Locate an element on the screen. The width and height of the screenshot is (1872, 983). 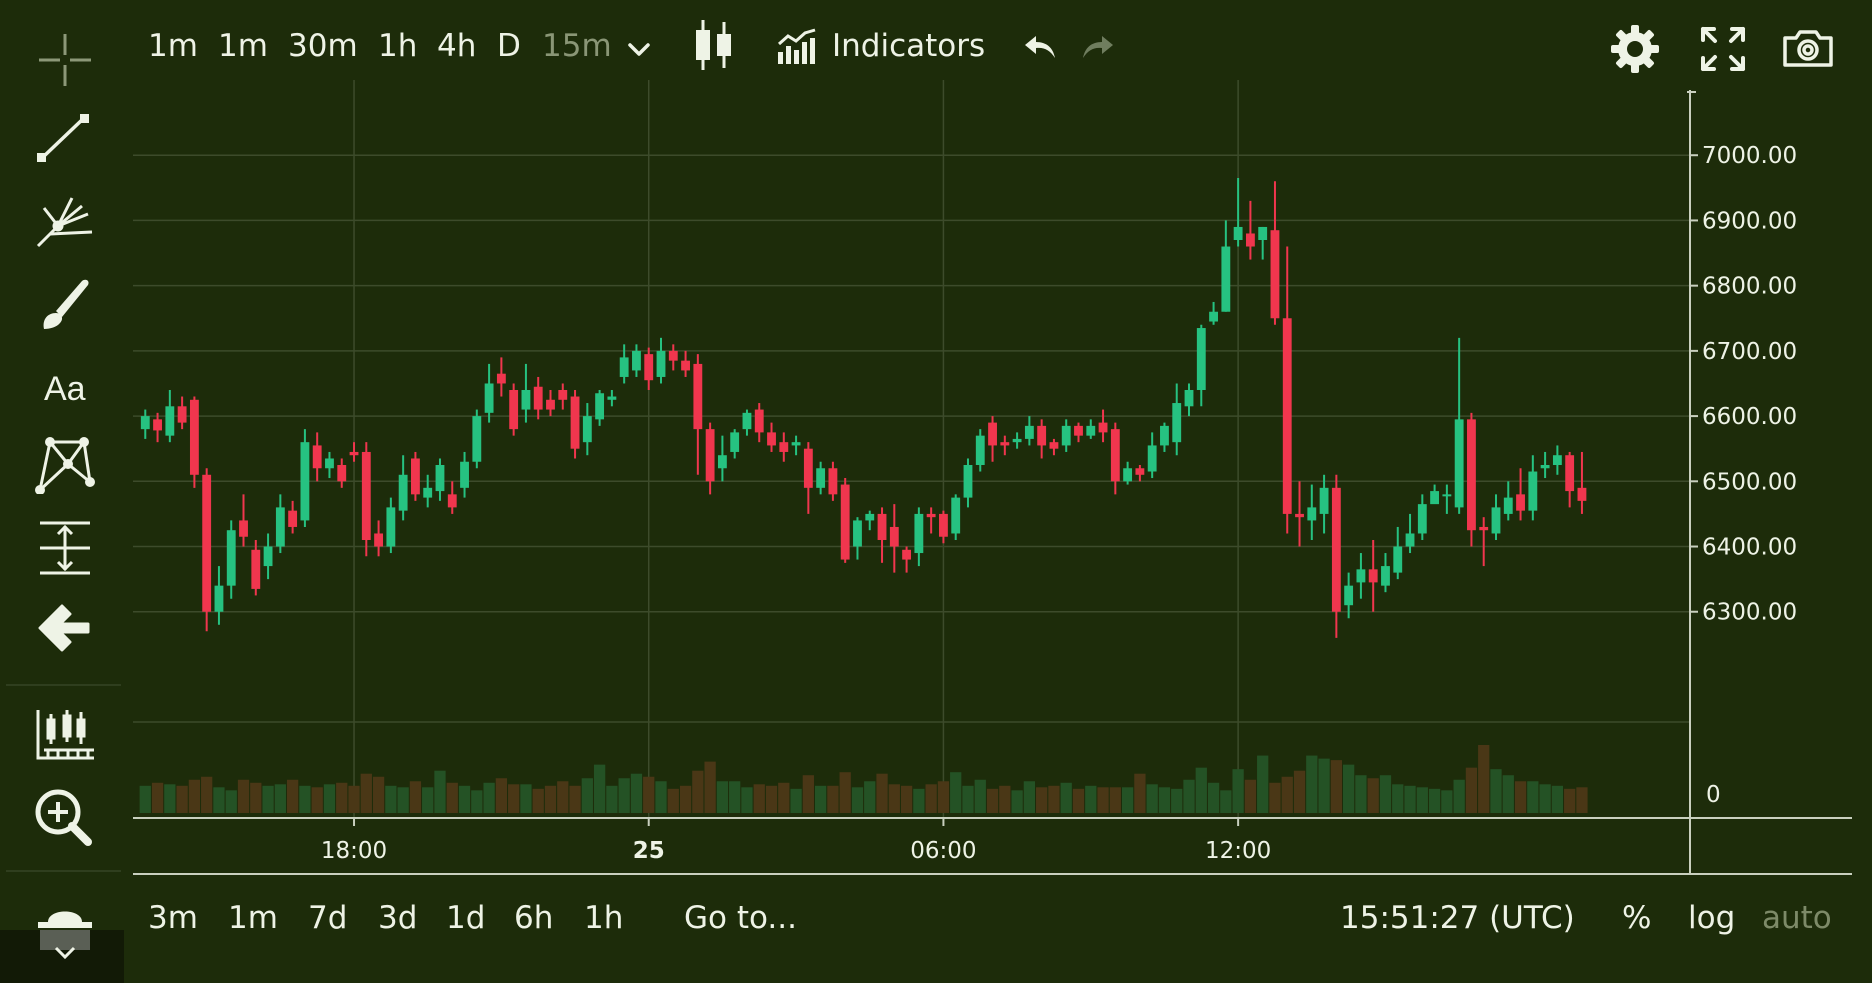
utc-clock: 15:51:27 (UTC) is located at coordinates (1457, 918).